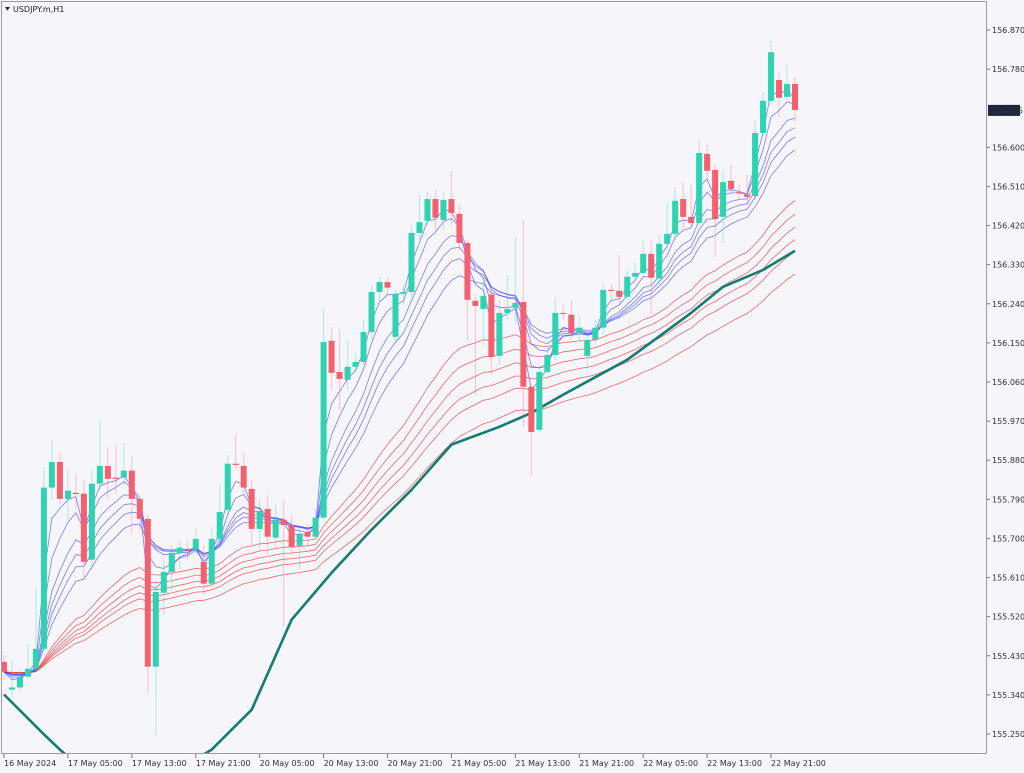  I want to click on x-tick-label: 21 May 21:00, so click(606, 763).